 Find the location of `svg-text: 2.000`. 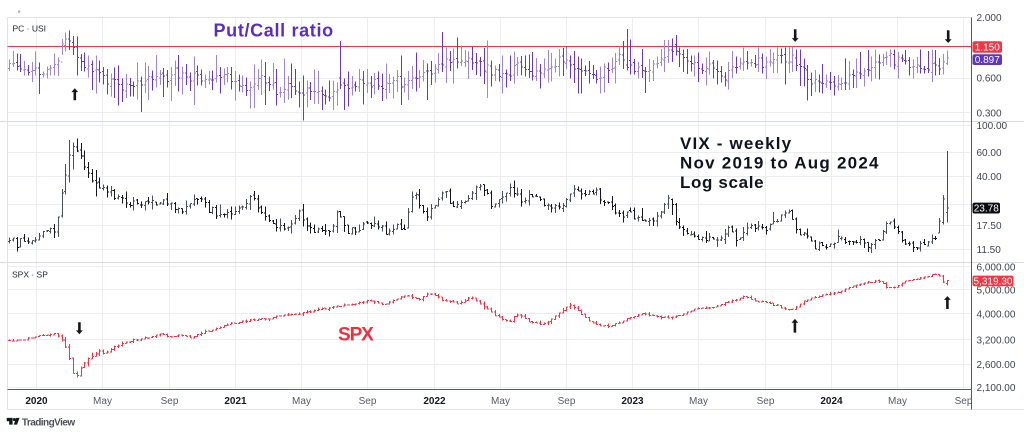

svg-text: 2.000 is located at coordinates (989, 18).